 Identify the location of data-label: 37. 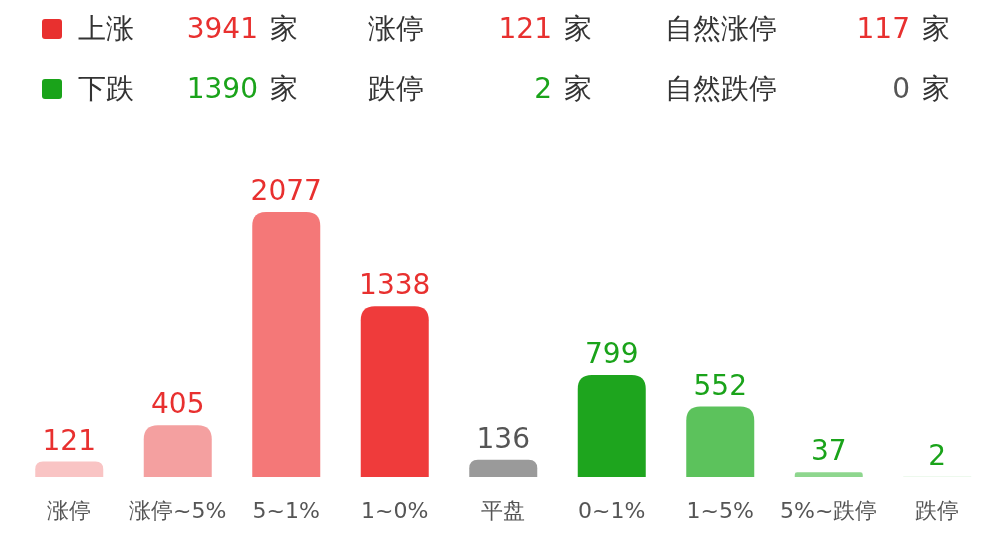
(828, 451).